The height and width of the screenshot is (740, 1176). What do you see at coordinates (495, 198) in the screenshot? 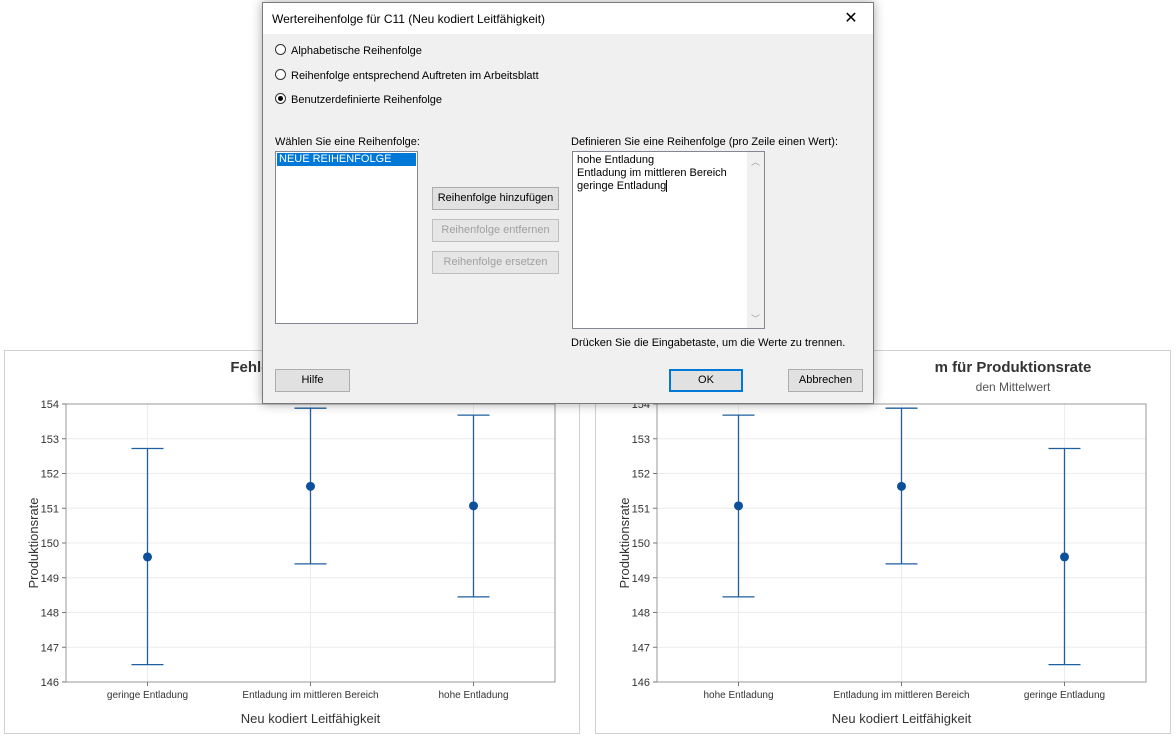
I see `add-order-button: Reihenfolge hinzufügen` at bounding box center [495, 198].